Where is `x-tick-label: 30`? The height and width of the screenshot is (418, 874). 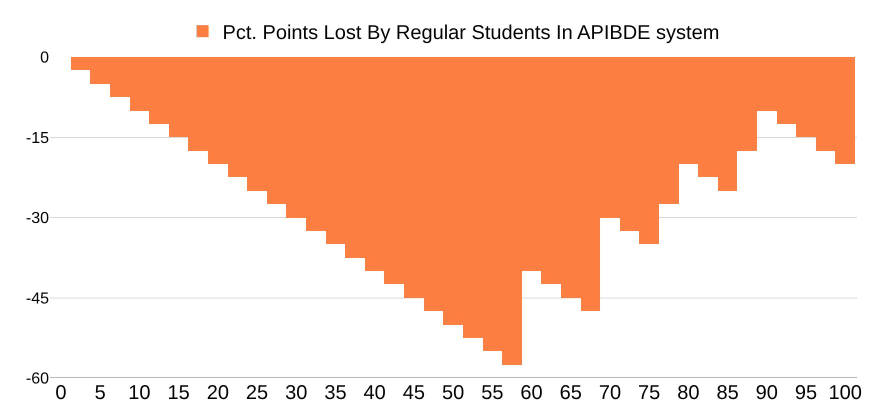
x-tick-label: 30 is located at coordinates (296, 393).